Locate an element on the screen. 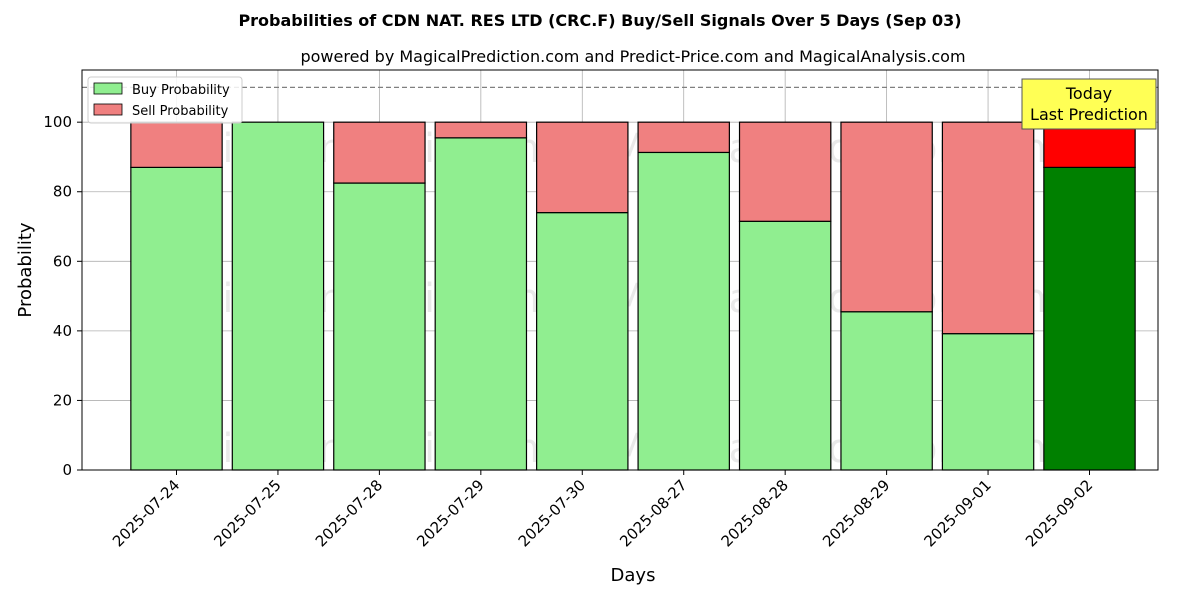 This screenshot has width=1200, height=600. y-tick-label: 80 is located at coordinates (62, 192).